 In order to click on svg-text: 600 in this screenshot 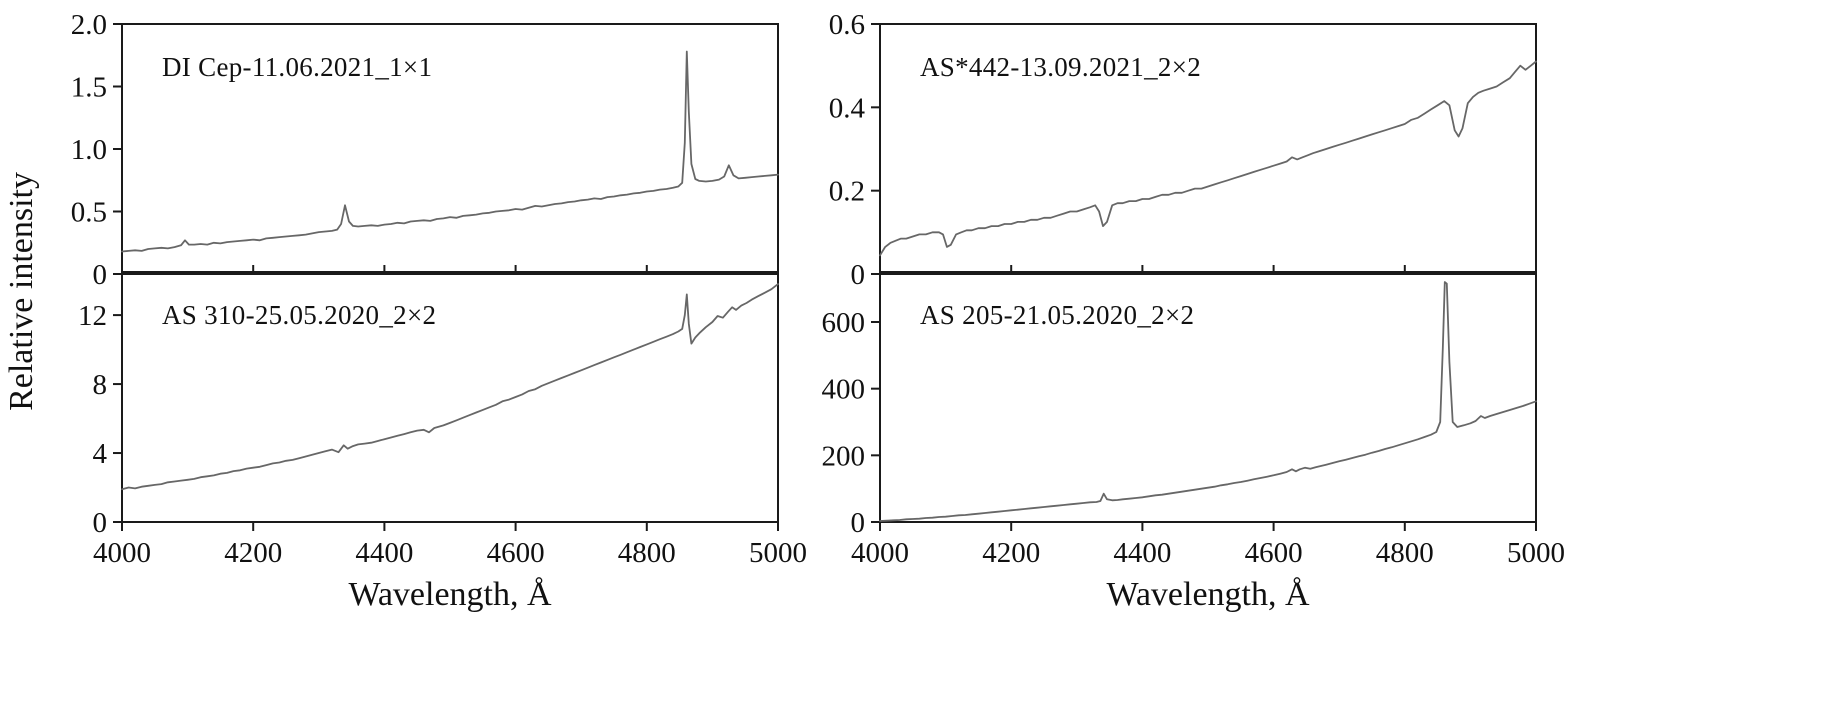, I will do `click(844, 323)`.